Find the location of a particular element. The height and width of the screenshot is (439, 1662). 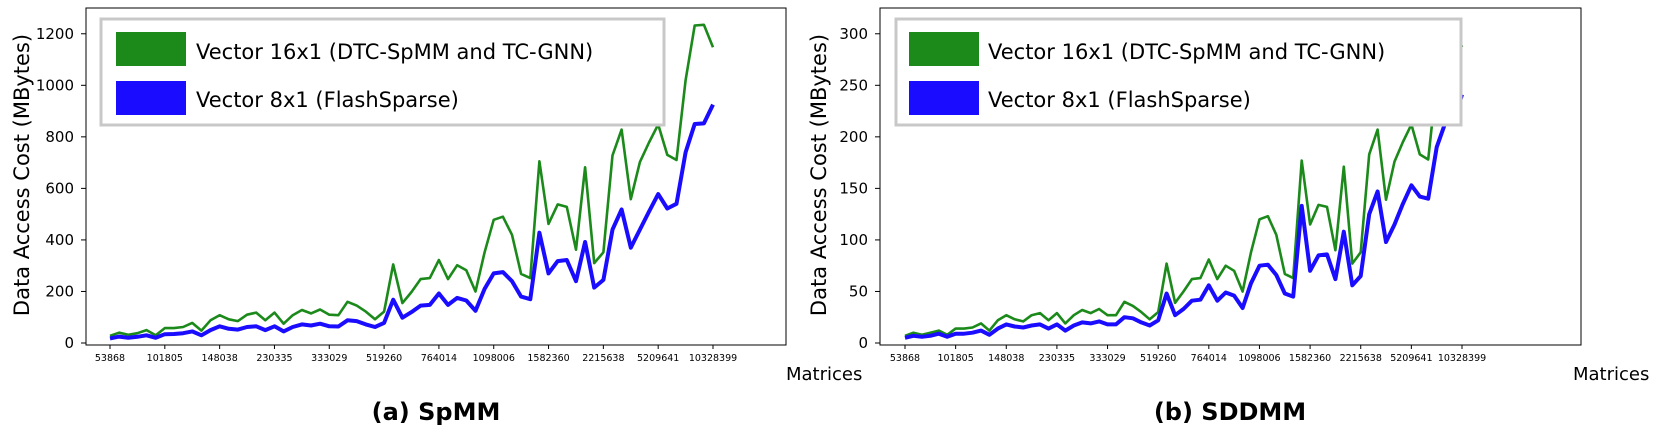

y-tick-label: 1200 is located at coordinates (55, 34).